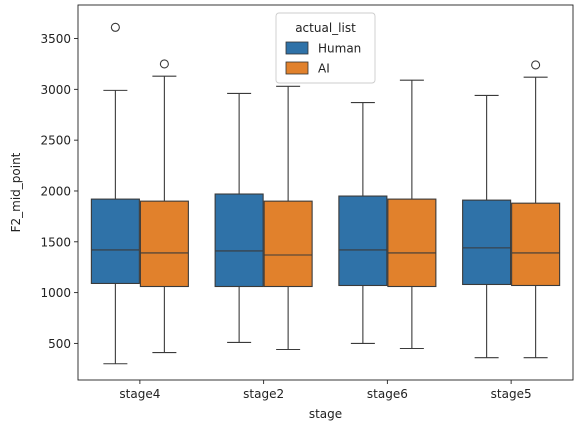  Describe the element at coordinates (325, 28) in the screenshot. I see `legend-title: actual_list` at that location.